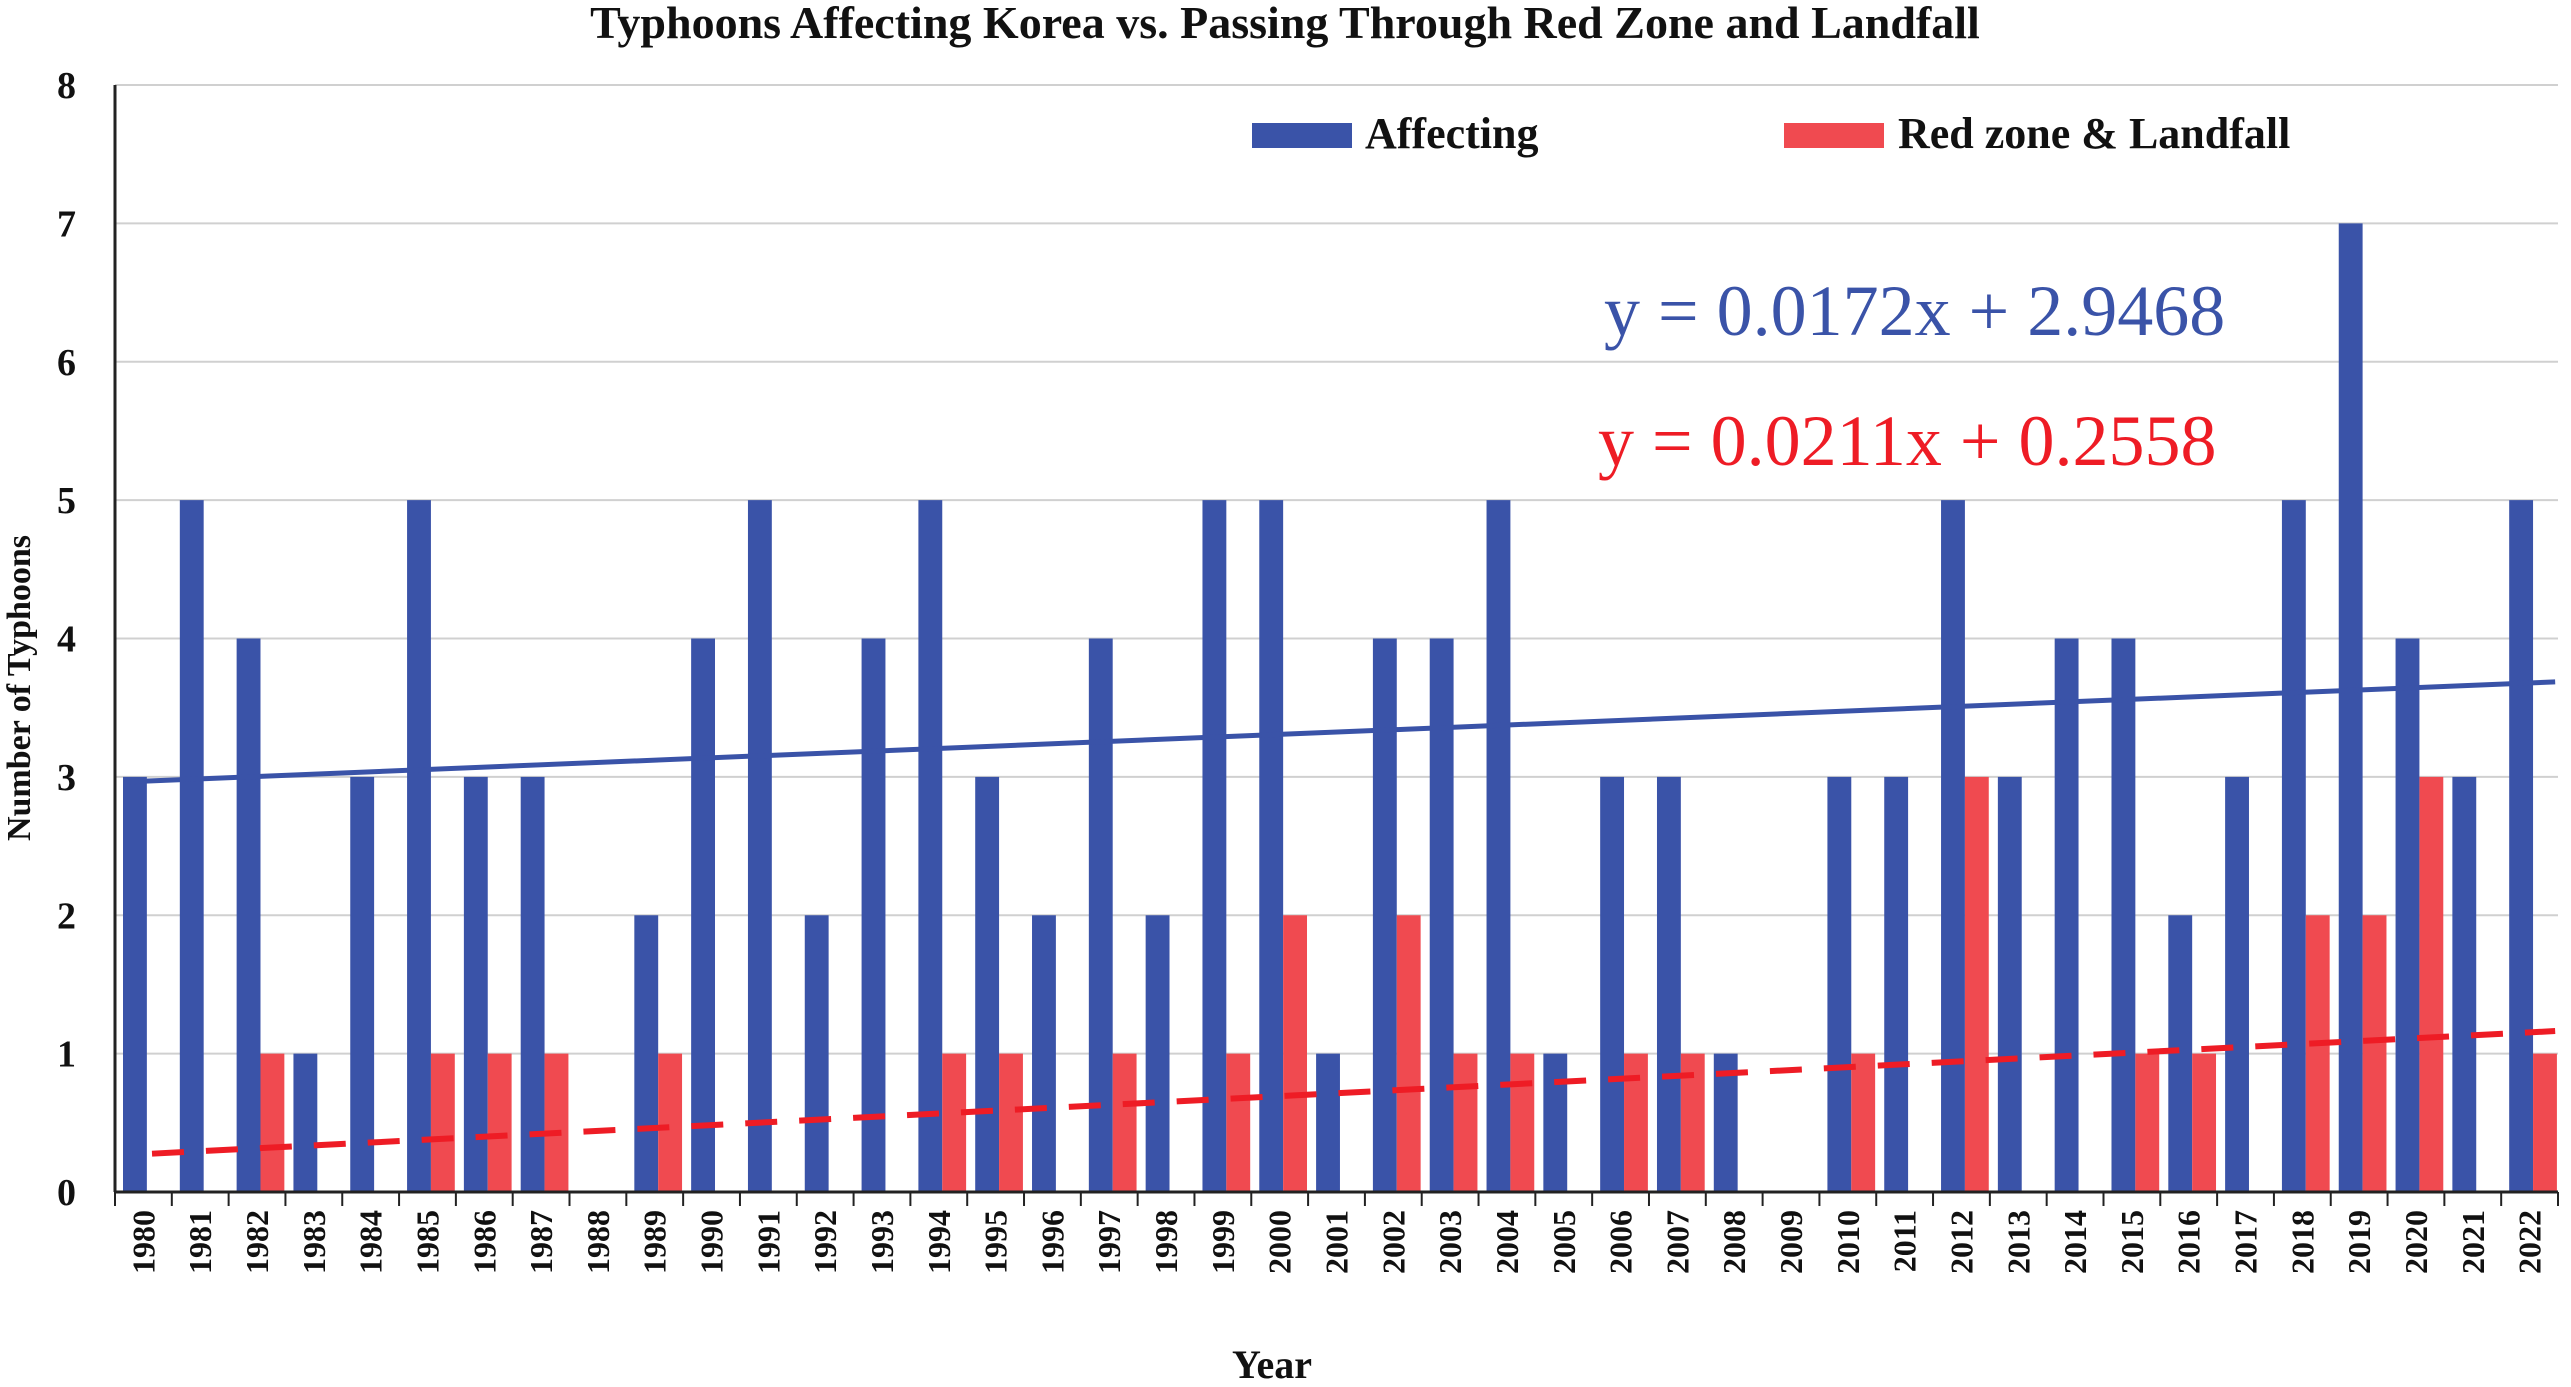 This screenshot has width=2571, height=1387. What do you see at coordinates (66, 778) in the screenshot?
I see `y-tick-label: 3` at bounding box center [66, 778].